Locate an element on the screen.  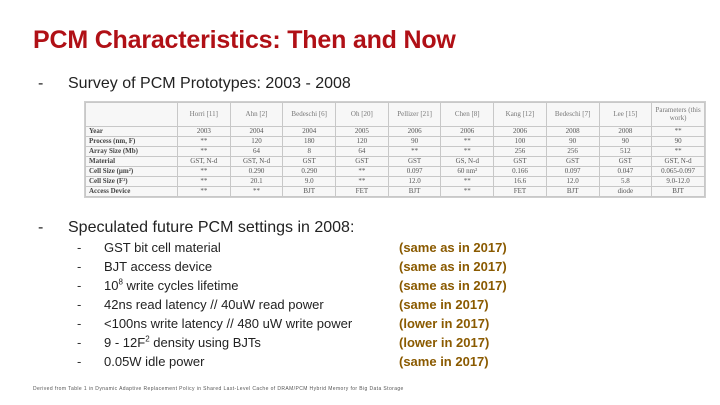
table-header-cell: Kang [12] is located at coordinates (520, 114).